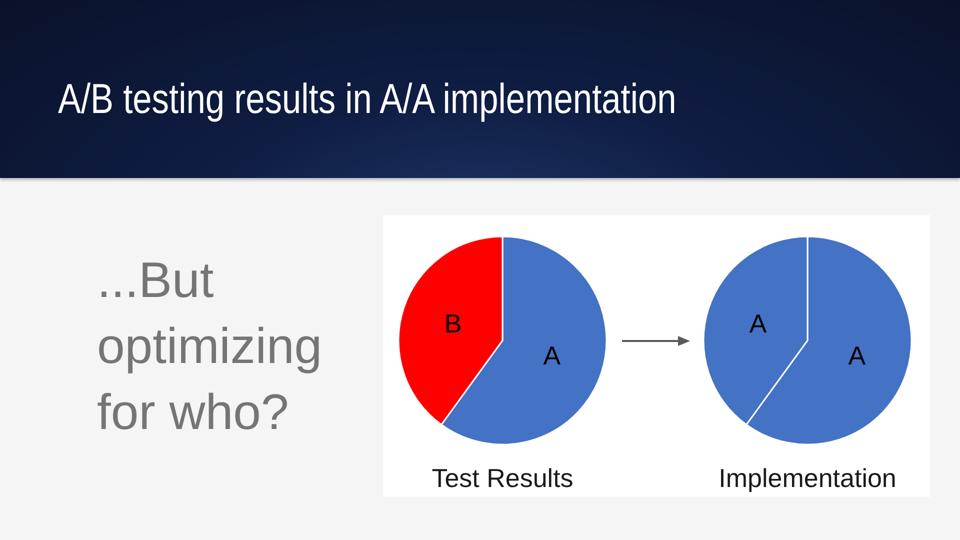 This screenshot has width=960, height=540. I want to click on text: ...But optimizing for who?, so click(210, 346).